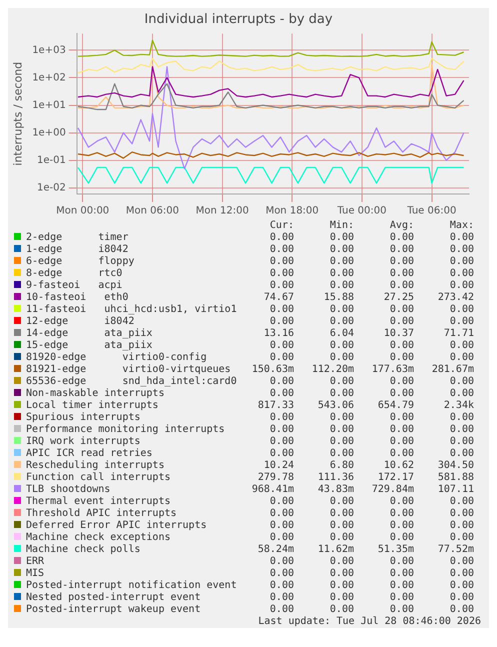  I want to click on legend-label: 10-fasteoi eth0, so click(78, 298).